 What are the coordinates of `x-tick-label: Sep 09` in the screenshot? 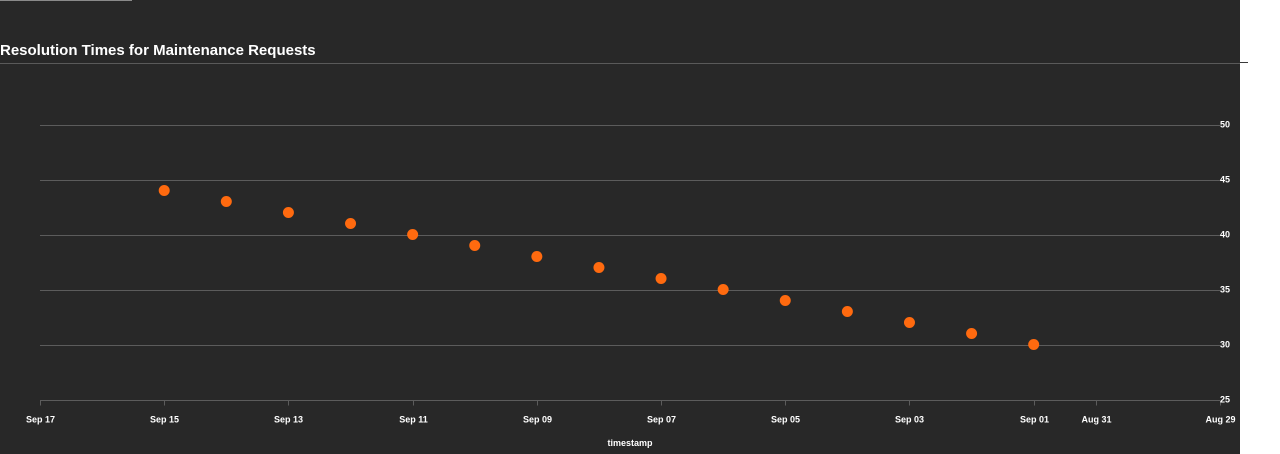 It's located at (537, 420).